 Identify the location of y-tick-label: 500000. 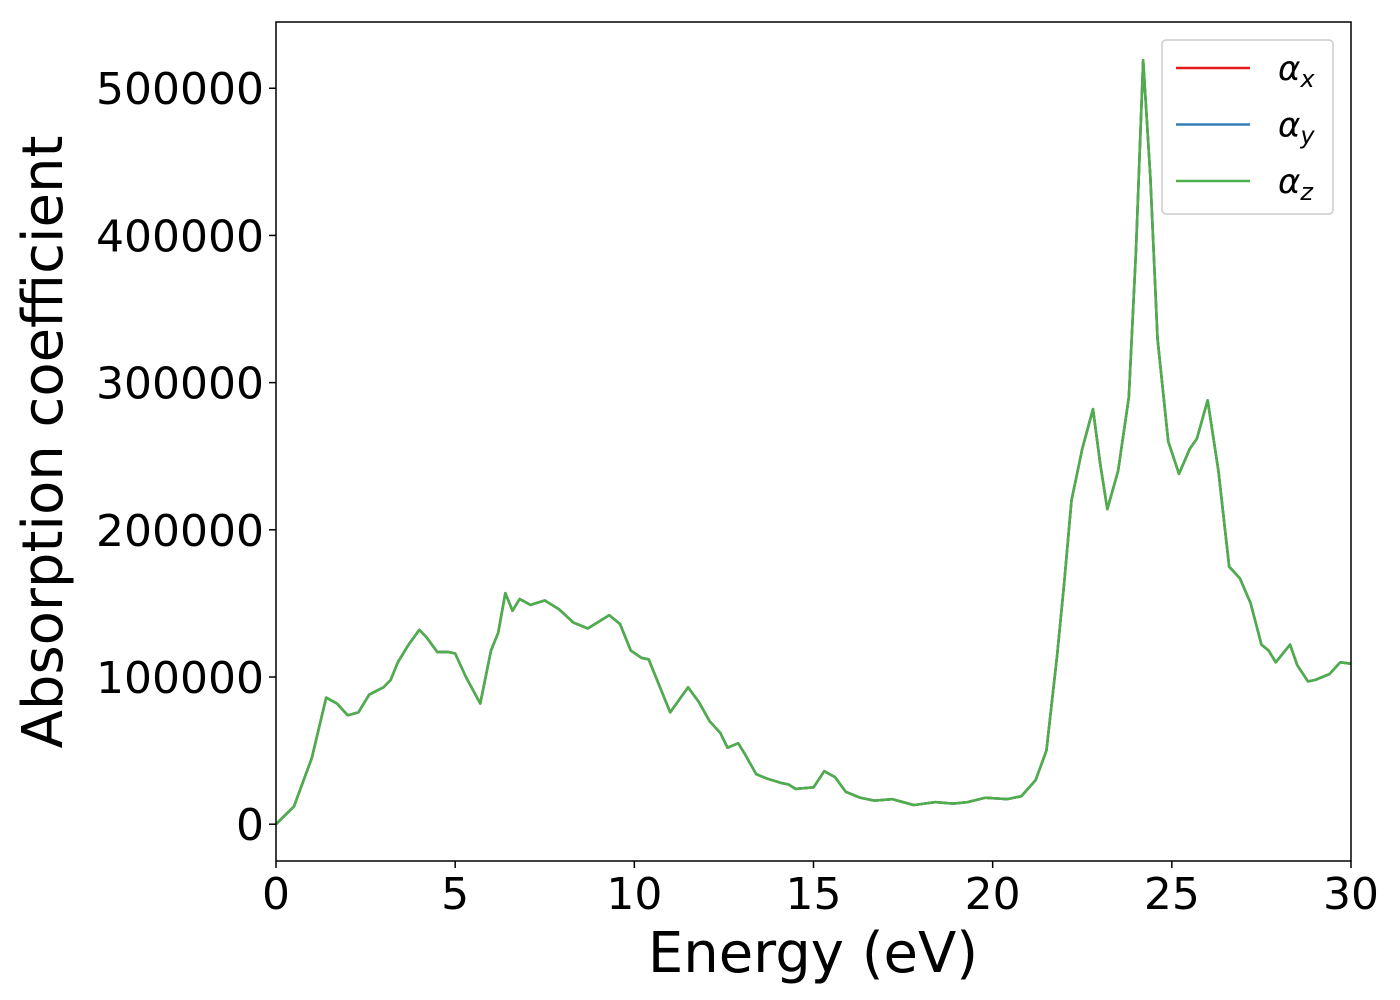
(180, 89).